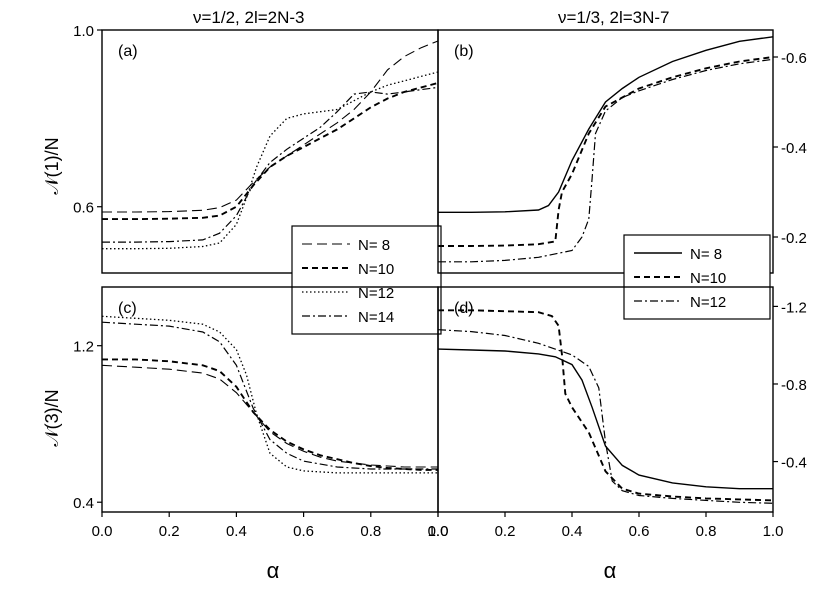  I want to click on y-tick-label: -0.6, so click(794, 58).